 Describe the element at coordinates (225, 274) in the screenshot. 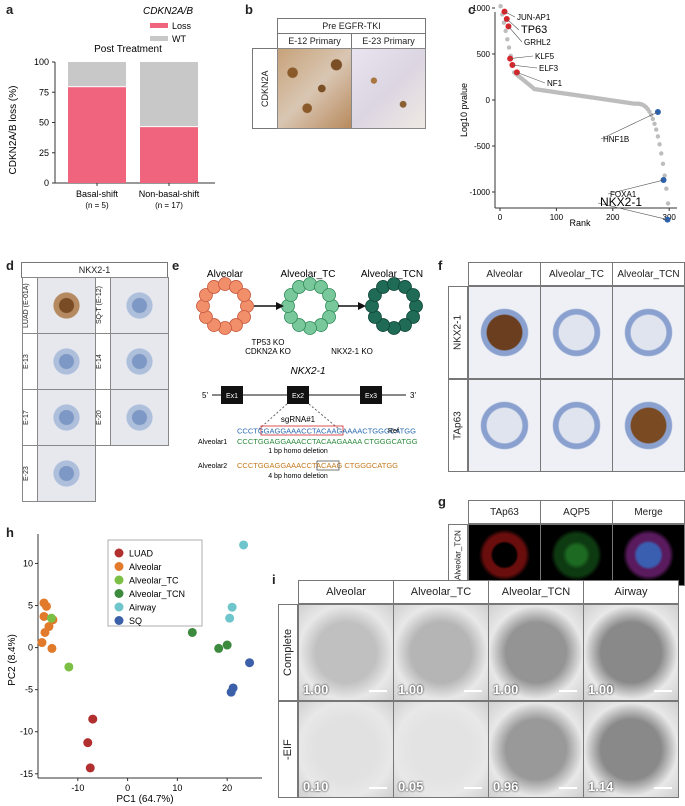

I see `stage-alveolar: Alveolar` at that location.